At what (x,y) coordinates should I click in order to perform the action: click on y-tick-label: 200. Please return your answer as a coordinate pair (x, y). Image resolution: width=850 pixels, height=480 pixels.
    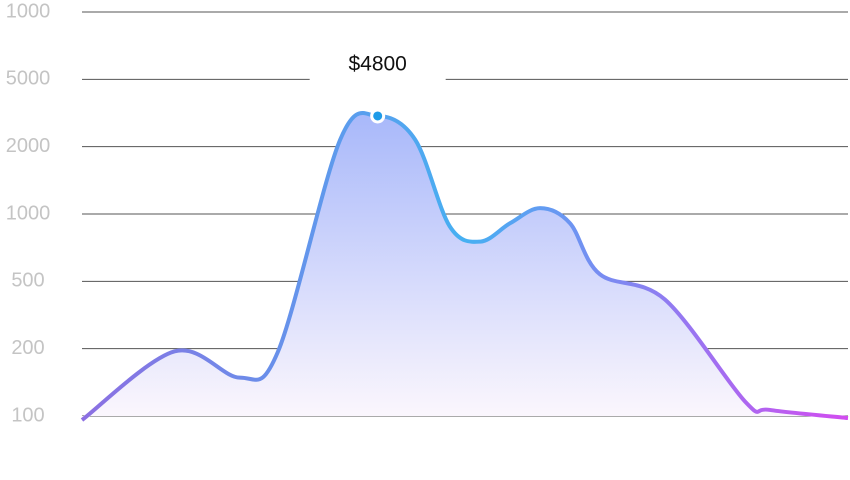
    Looking at the image, I should click on (27, 348).